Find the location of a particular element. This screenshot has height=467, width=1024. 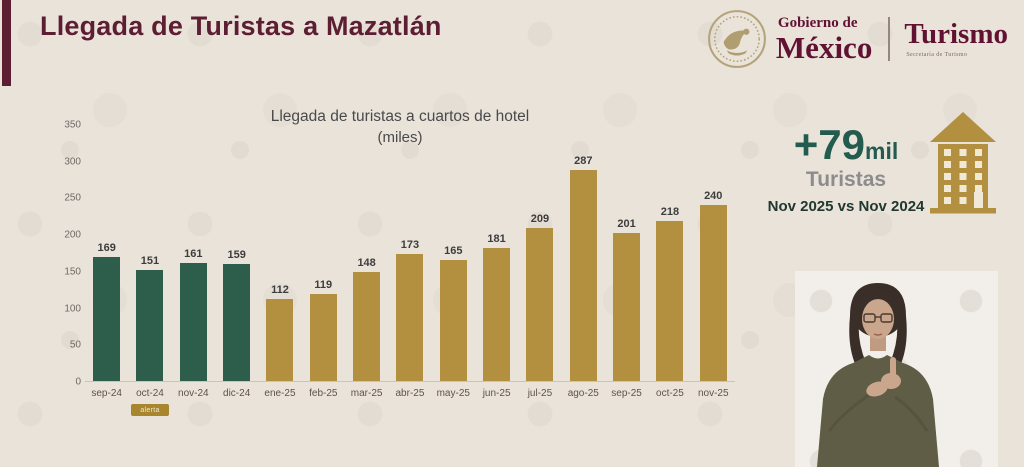

highlight-unit: mil is located at coordinates (882, 151).